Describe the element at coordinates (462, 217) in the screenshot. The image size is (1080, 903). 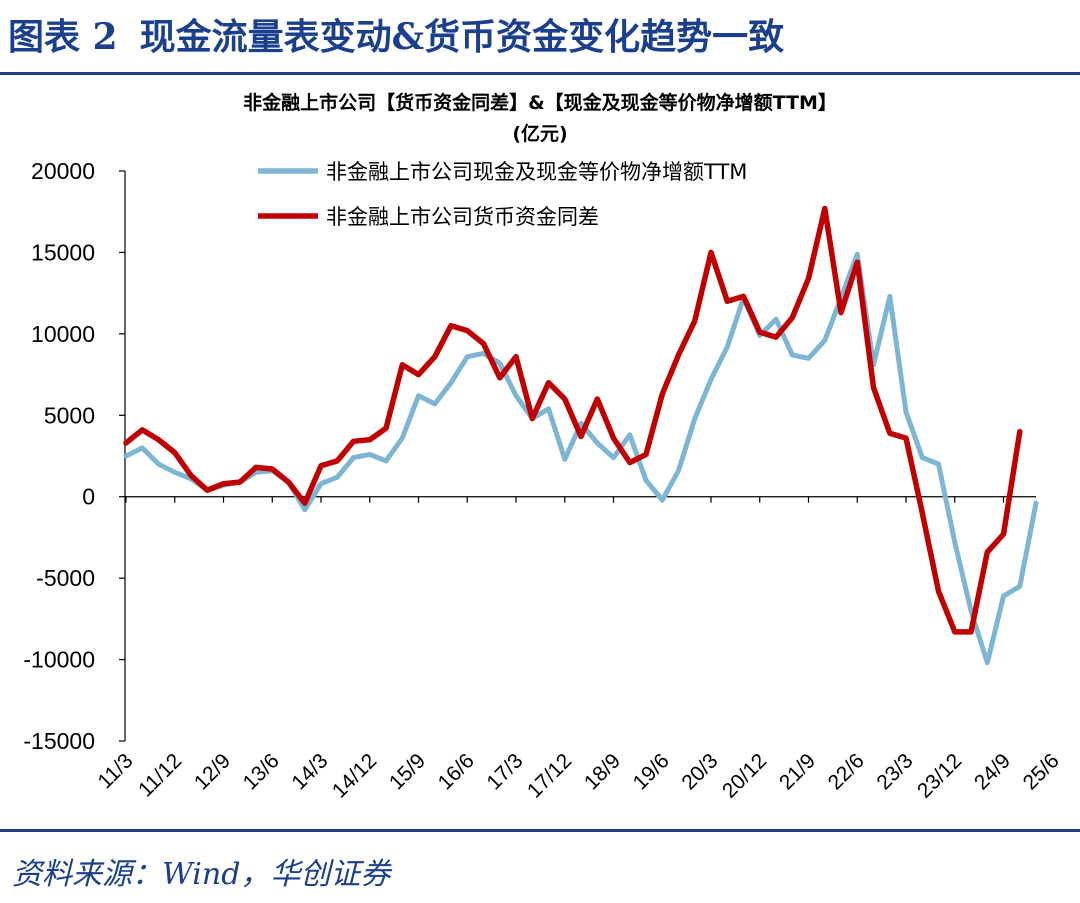
I see `legend-label: 非金融上市公司货币资金同差` at that location.